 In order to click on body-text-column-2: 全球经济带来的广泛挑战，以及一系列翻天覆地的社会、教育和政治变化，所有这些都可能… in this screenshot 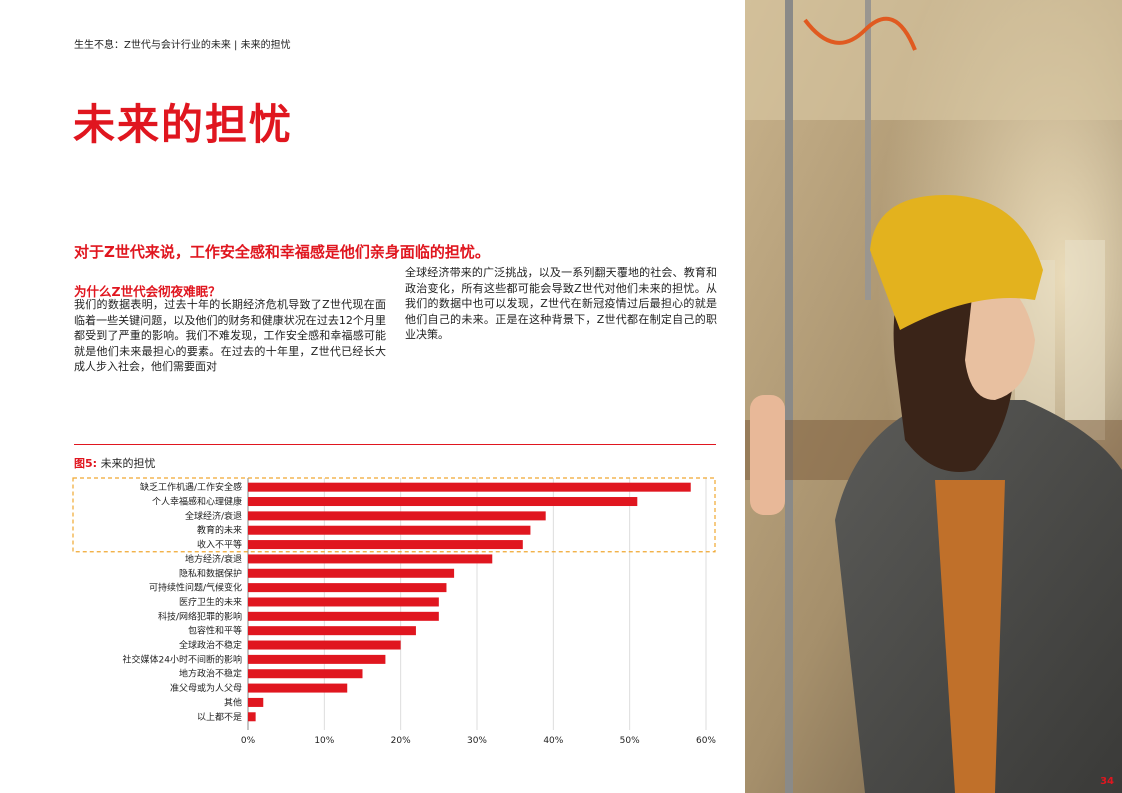, I will do `click(561, 304)`.